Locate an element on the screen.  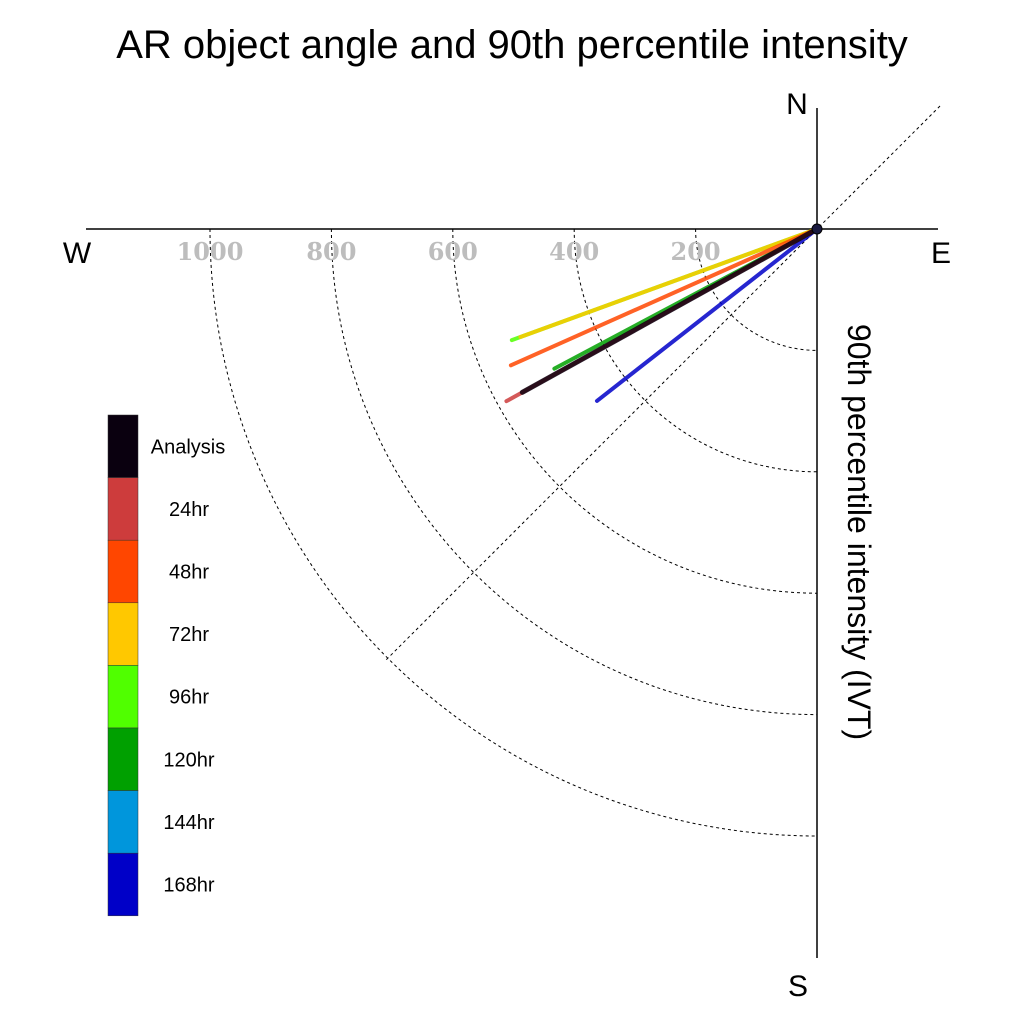
legend-label-72hr: 72hr is located at coordinates (189, 635).